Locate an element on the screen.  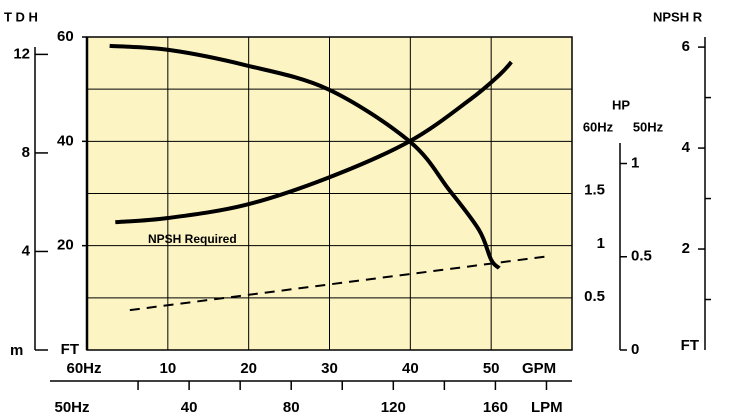
hp50-tick-label: 1 is located at coordinates (635, 162).